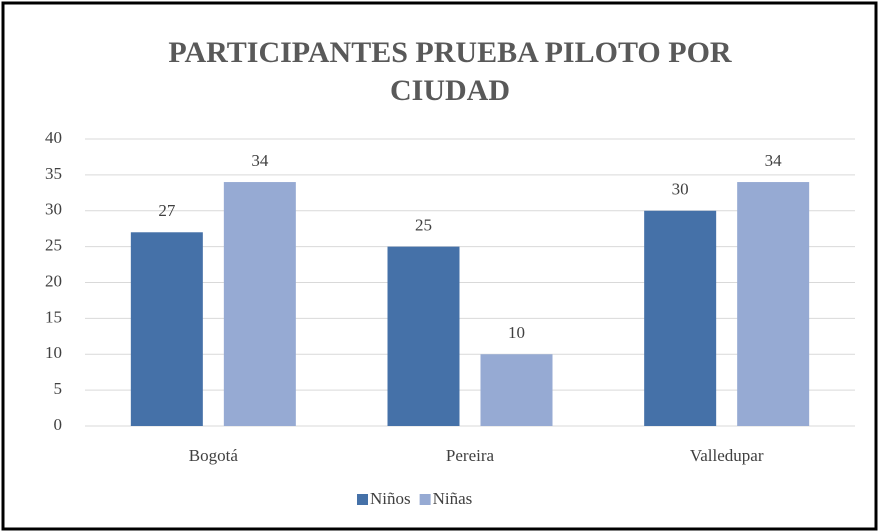 The width and height of the screenshot is (879, 532). I want to click on y-tick-label: 25, so click(53, 245).